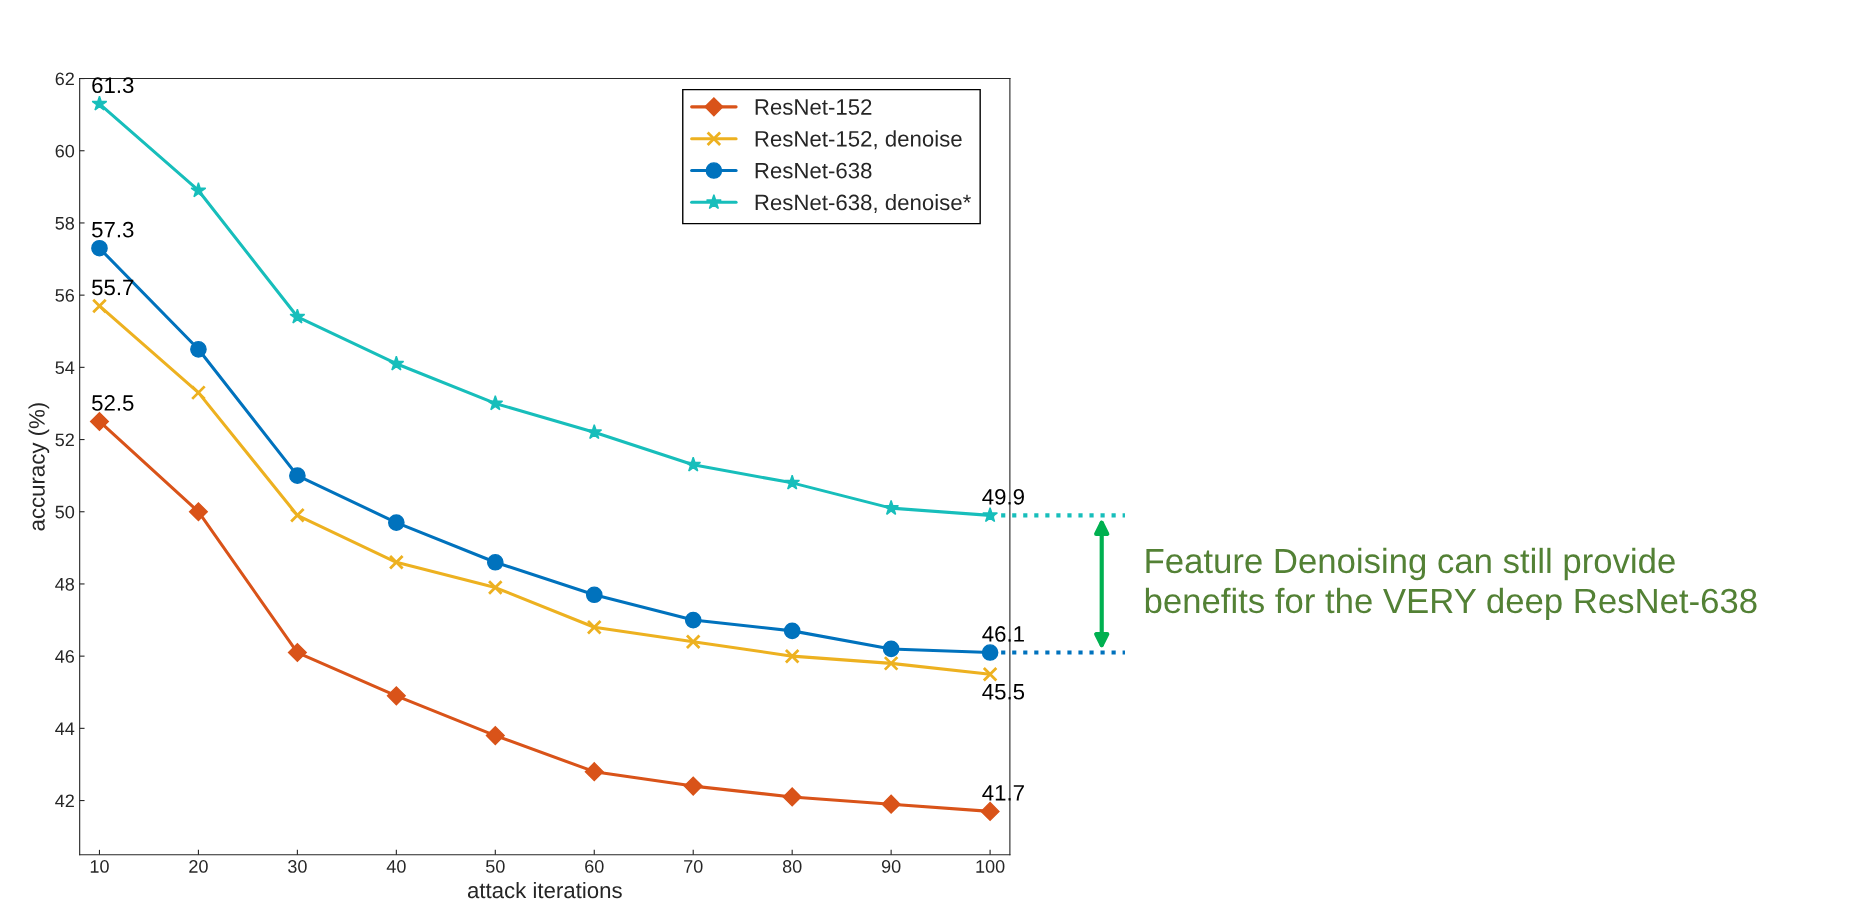 This screenshot has width=1853, height=924. Describe the element at coordinates (792, 866) in the screenshot. I see `x-tick-label: 80` at that location.